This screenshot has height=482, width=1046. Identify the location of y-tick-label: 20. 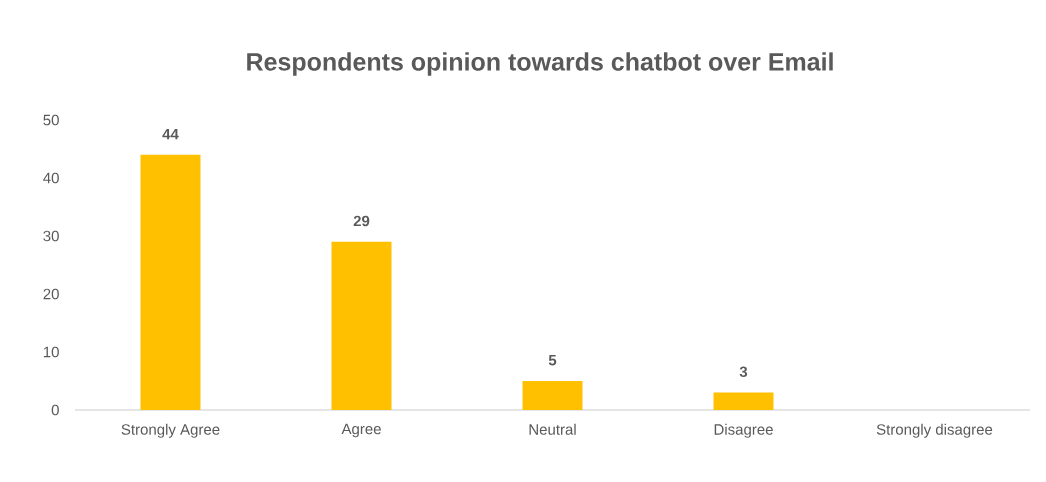
(51, 294).